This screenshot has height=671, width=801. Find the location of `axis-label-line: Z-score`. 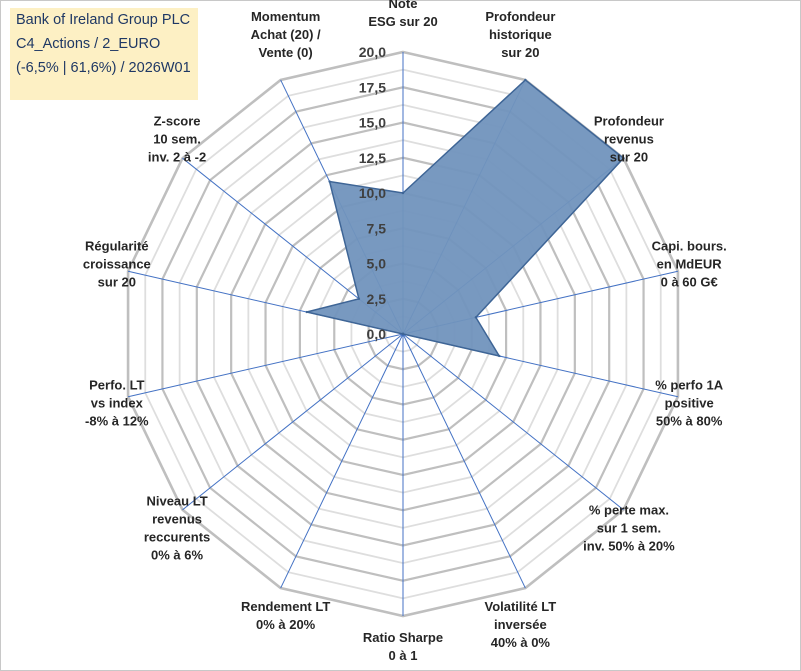

axis-label-line: Z-score is located at coordinates (177, 120).